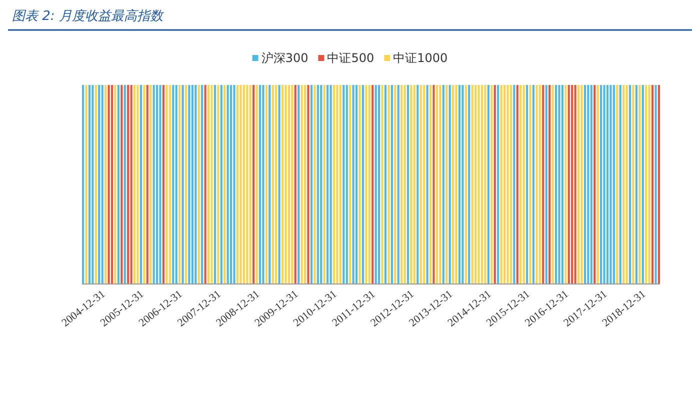 This screenshot has width=700, height=399. I want to click on legend-label: 沪深300, so click(284, 58).